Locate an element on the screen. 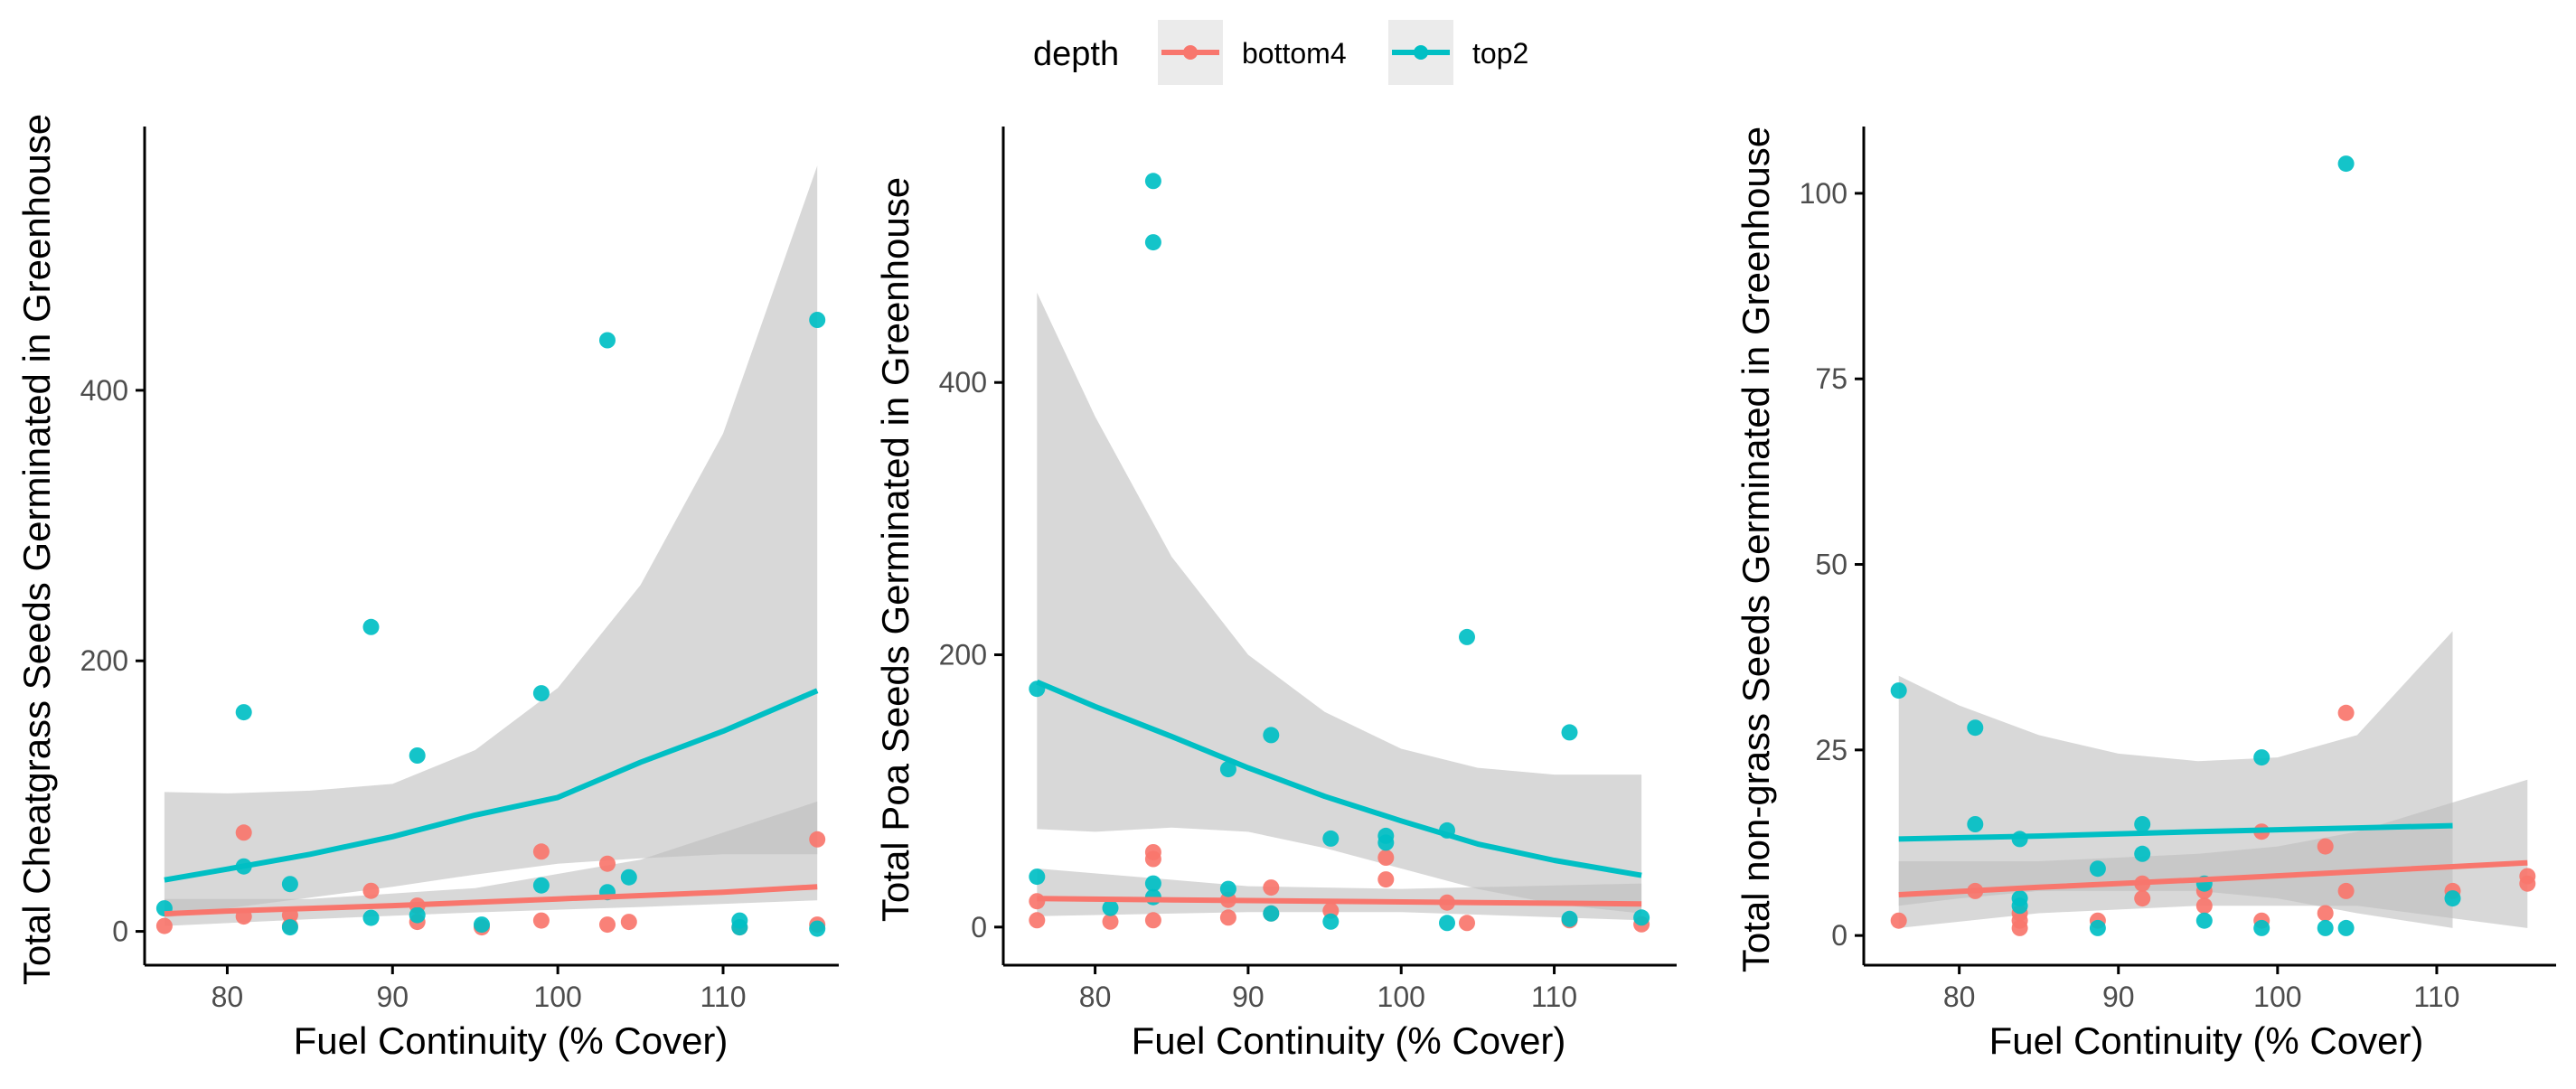 The image size is (2576, 1089). legend-label-top2: top2 is located at coordinates (1500, 54).